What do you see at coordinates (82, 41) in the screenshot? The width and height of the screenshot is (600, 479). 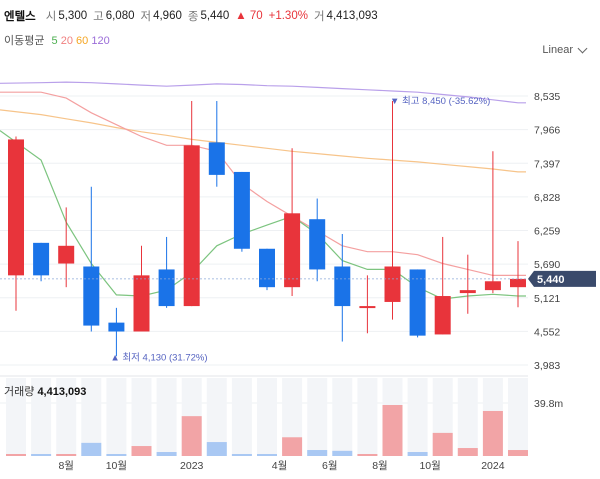 I see `ma-60-label: 60` at bounding box center [82, 41].